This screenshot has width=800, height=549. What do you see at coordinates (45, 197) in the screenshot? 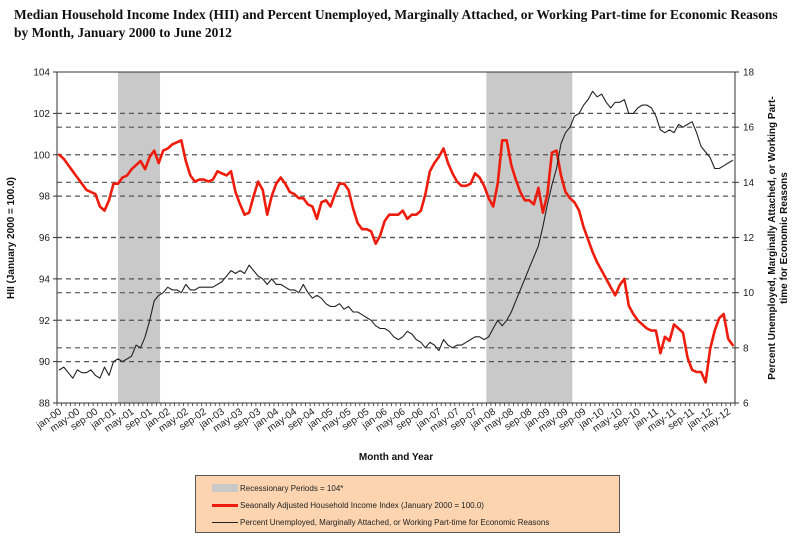
I see `y-tick-label: 98` at bounding box center [45, 197].